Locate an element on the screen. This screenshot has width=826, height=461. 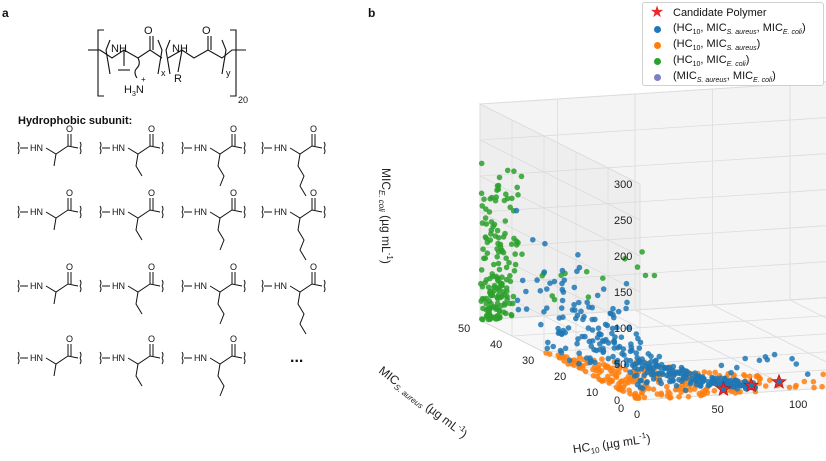
y-tick-label: 50 is located at coordinates (464, 329).